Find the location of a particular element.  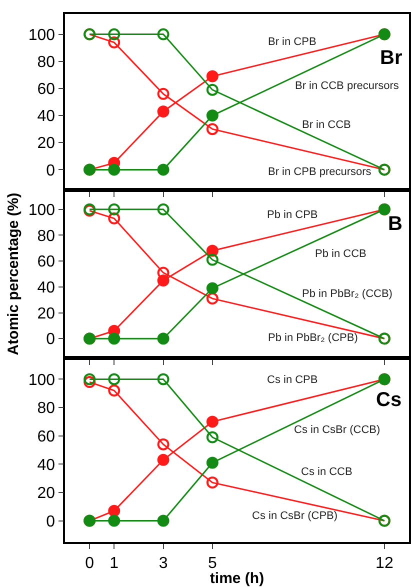

x-tick-label: 0 is located at coordinates (89, 563).